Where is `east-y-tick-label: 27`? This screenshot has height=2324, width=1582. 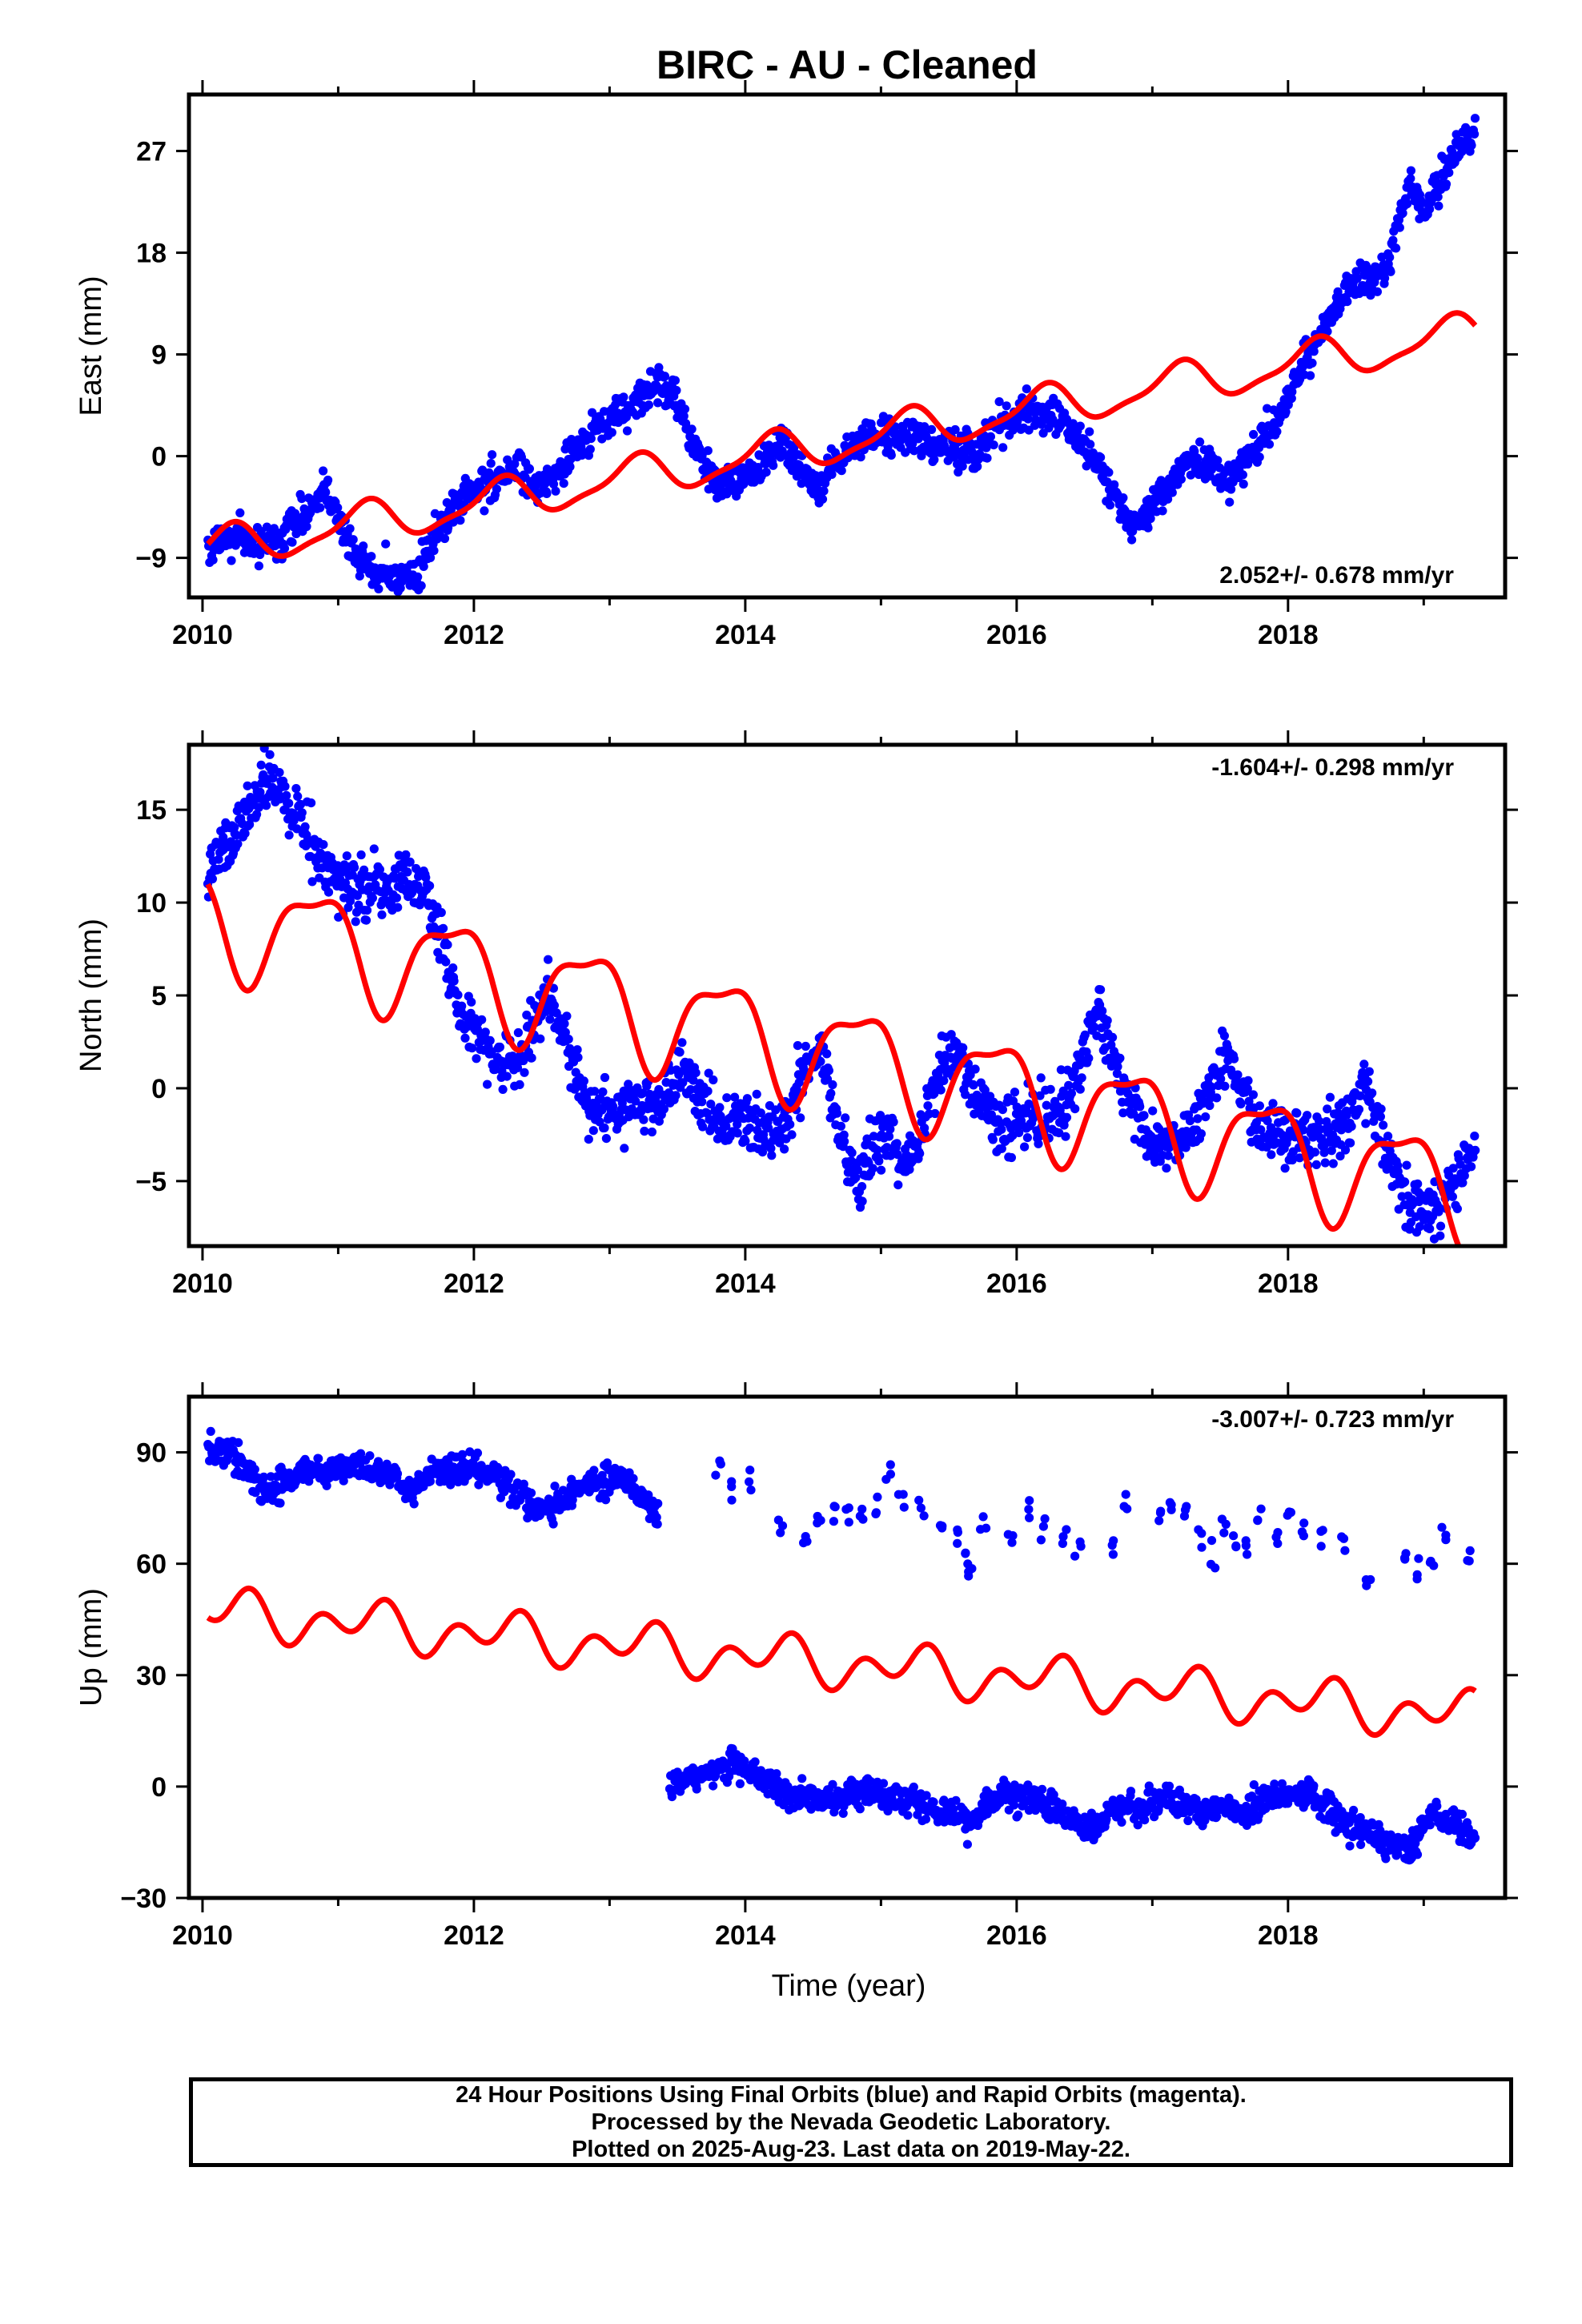
east-y-tick-label: 27 is located at coordinates (151, 152).